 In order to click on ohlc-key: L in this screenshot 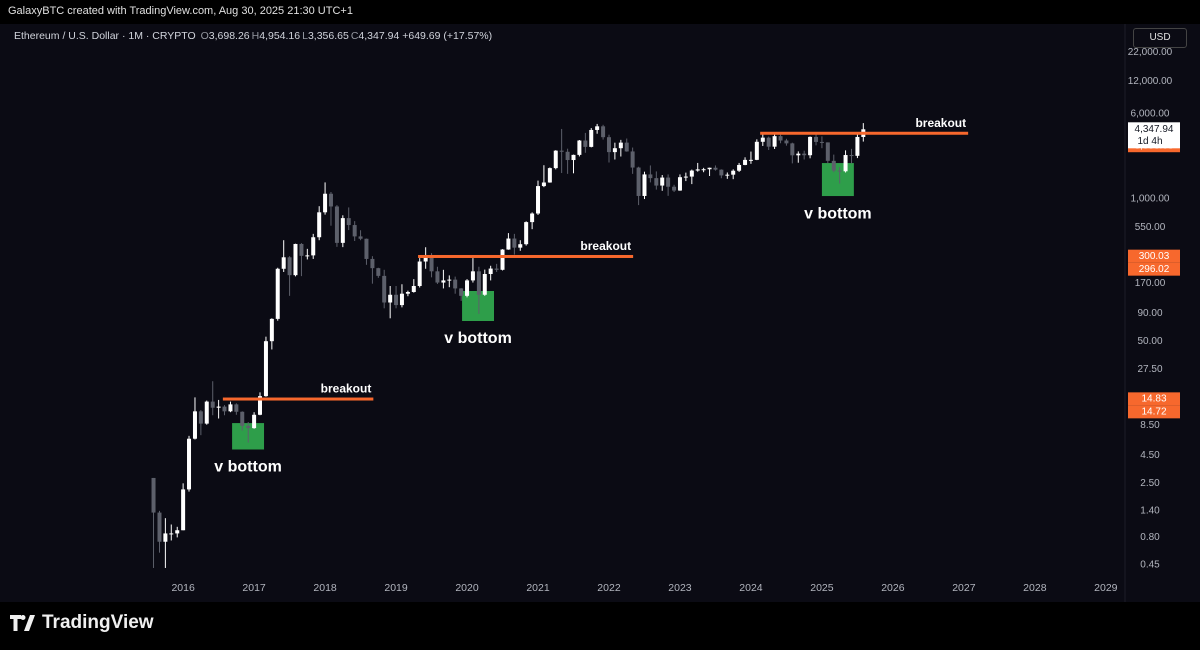, I will do `click(305, 36)`.